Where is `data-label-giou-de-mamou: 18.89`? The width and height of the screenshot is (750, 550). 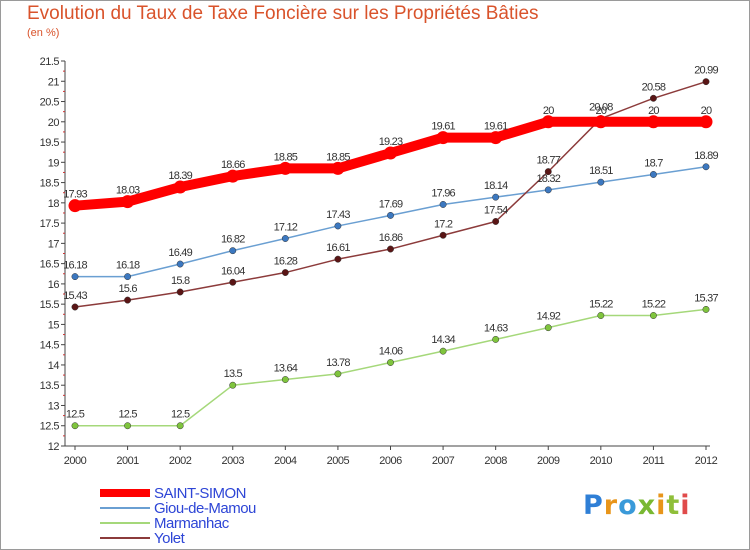 data-label-giou-de-mamou: 18.89 is located at coordinates (706, 156).